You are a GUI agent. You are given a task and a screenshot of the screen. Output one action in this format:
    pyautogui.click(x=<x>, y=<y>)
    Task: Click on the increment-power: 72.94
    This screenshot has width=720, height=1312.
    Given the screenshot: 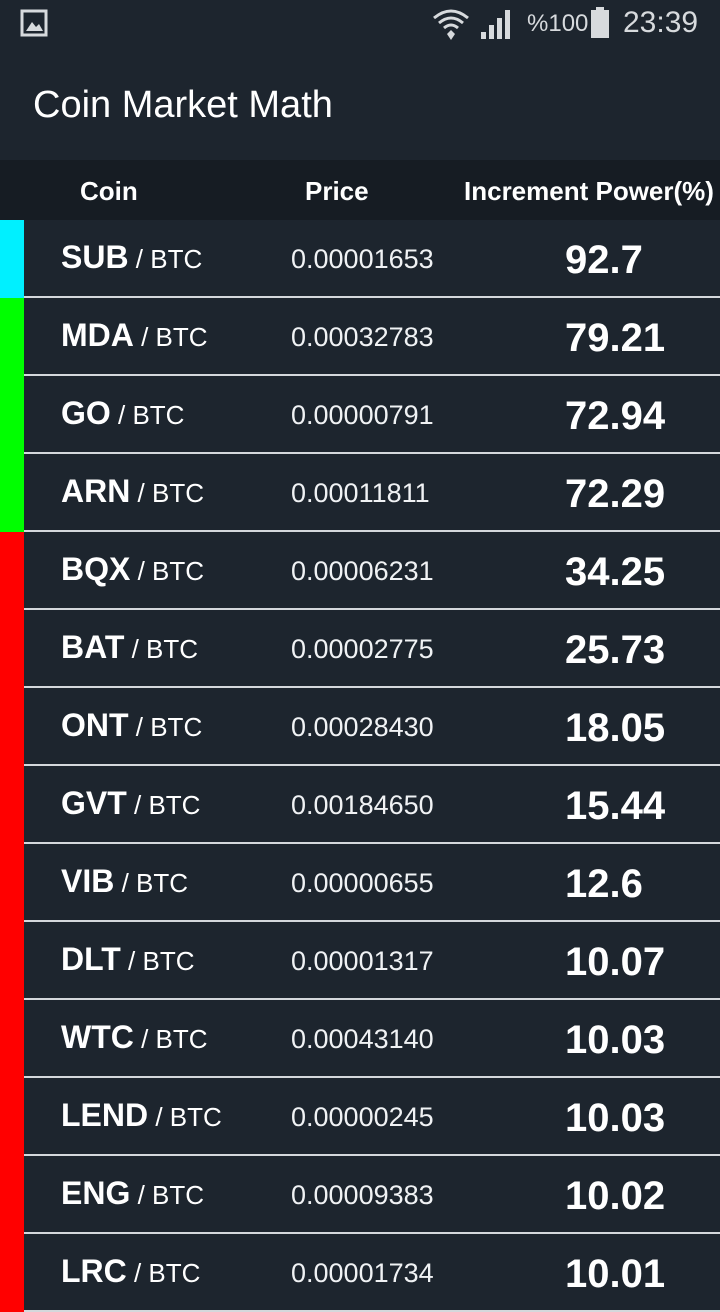 What is the action you would take?
    pyautogui.click(x=615, y=416)
    